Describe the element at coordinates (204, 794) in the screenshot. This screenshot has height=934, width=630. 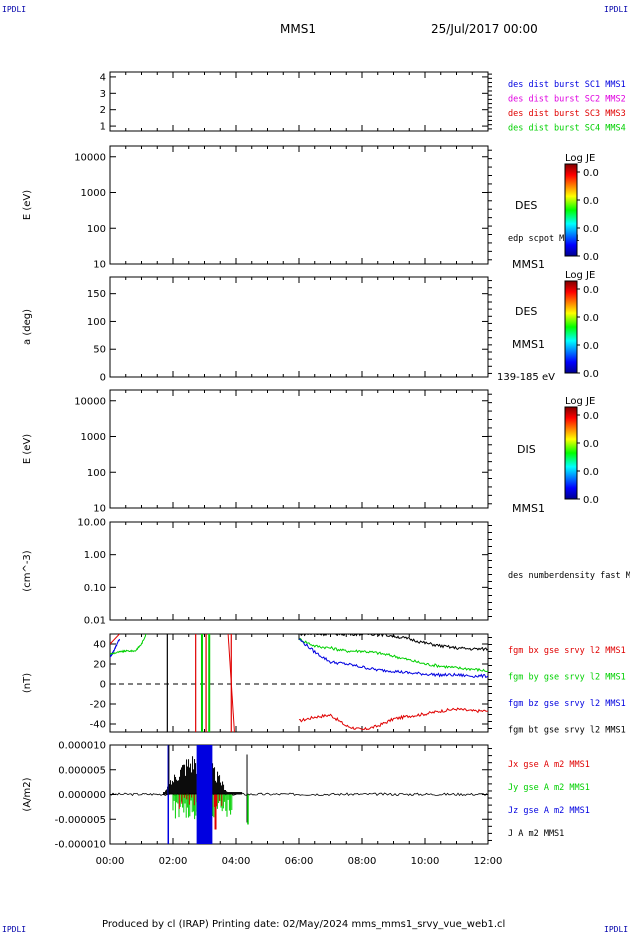
I see `current-blue-block` at that location.